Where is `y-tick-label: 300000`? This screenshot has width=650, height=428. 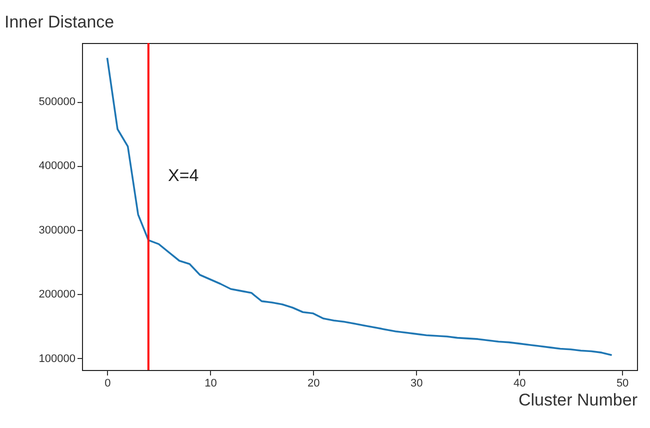 y-tick-label: 300000 is located at coordinates (57, 230).